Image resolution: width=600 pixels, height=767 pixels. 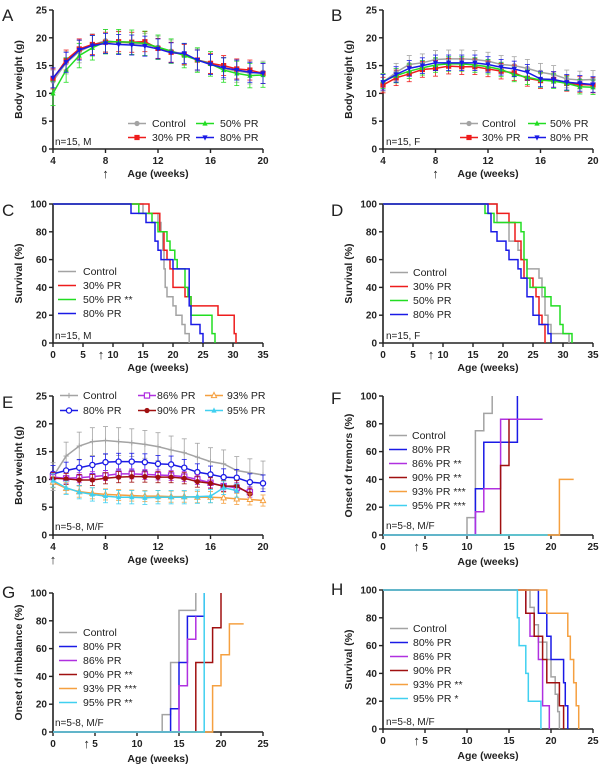 I want to click on x-tick-label: 35, so click(x=263, y=355).